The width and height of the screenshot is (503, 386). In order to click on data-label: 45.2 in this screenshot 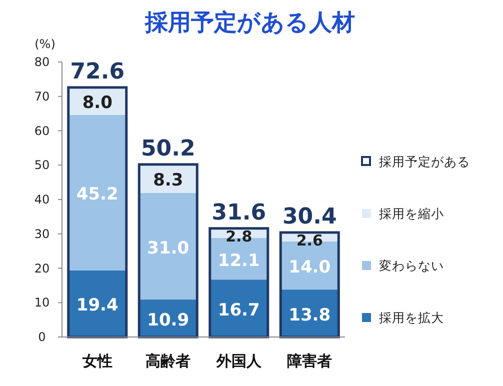, I will do `click(97, 194)`.